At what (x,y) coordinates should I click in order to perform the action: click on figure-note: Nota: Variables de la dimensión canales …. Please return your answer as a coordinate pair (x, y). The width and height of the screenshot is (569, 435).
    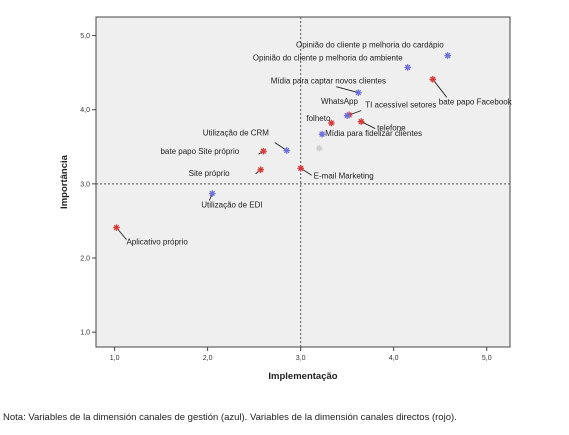
    Looking at the image, I should click on (230, 417).